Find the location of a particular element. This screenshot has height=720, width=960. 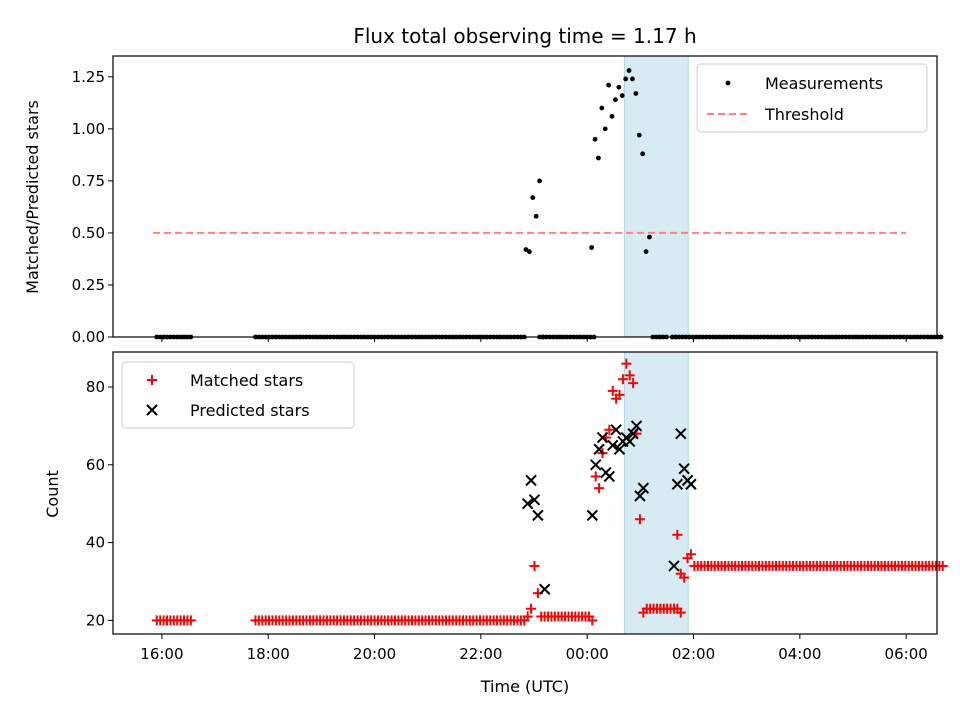

y-tick-label: 0.25 is located at coordinates (88, 285).